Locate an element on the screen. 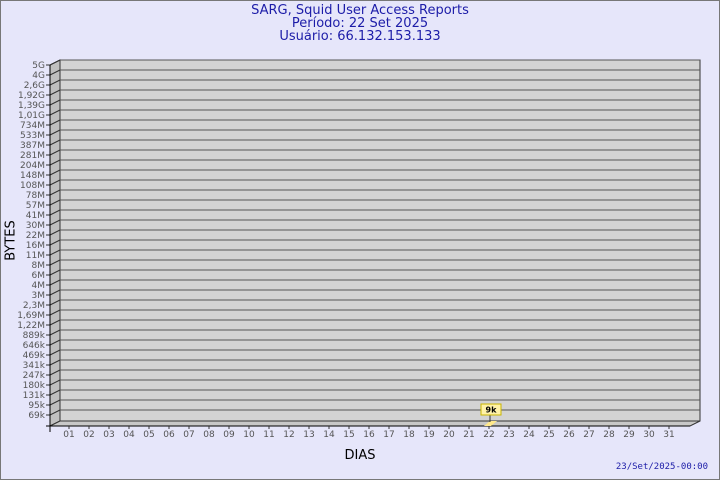 This screenshot has height=480, width=720. x-tick-label: 30 is located at coordinates (649, 435).